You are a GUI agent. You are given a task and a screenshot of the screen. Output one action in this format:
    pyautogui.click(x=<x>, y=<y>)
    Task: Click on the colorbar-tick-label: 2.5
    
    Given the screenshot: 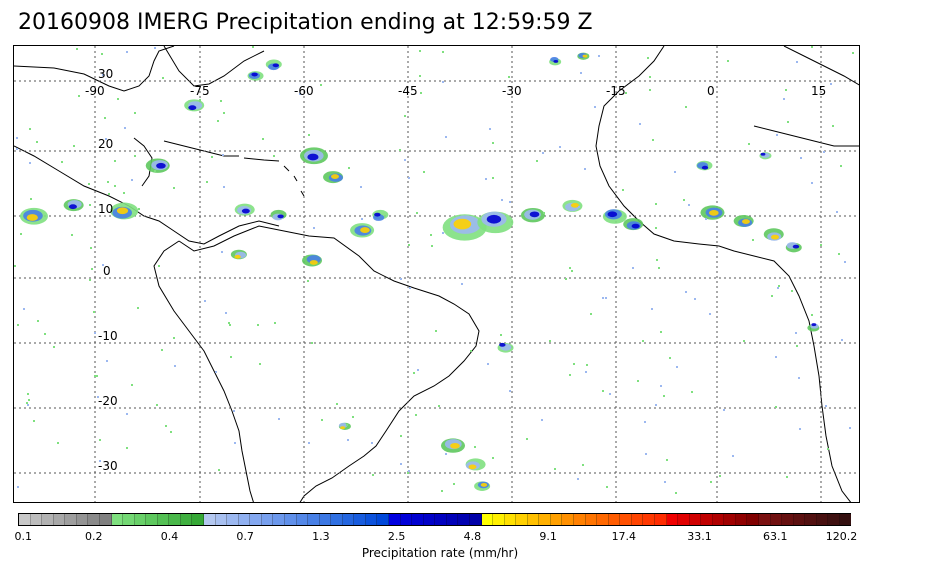 What is the action you would take?
    pyautogui.click(x=396, y=536)
    